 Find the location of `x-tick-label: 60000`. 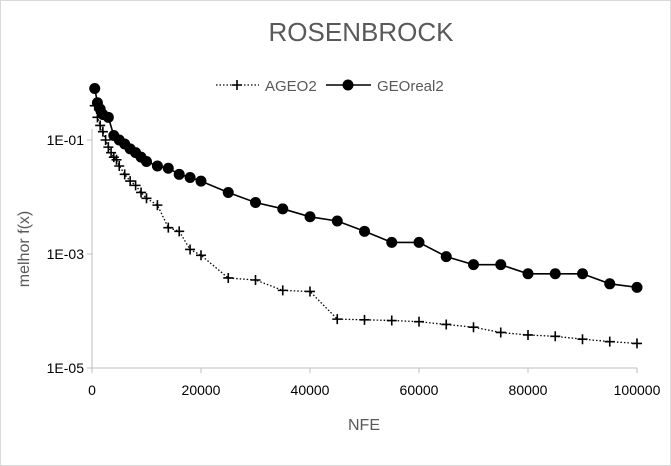

x-tick-label: 60000 is located at coordinates (419, 390).